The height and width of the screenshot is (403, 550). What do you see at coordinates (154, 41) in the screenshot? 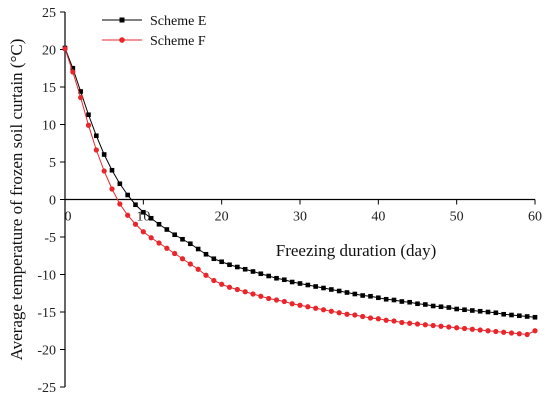
I see `legend-item-1: Scheme F` at bounding box center [154, 41].